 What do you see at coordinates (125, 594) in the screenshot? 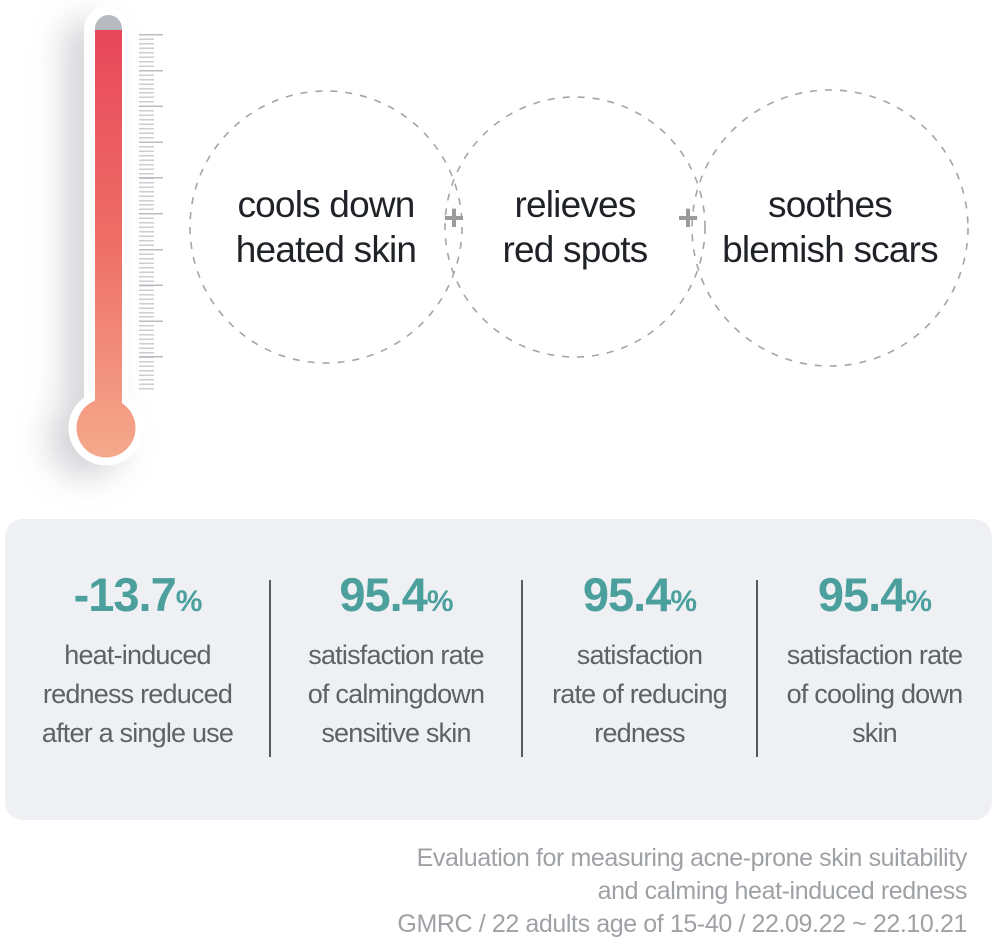
I see `stat-number: -13.7` at bounding box center [125, 594].